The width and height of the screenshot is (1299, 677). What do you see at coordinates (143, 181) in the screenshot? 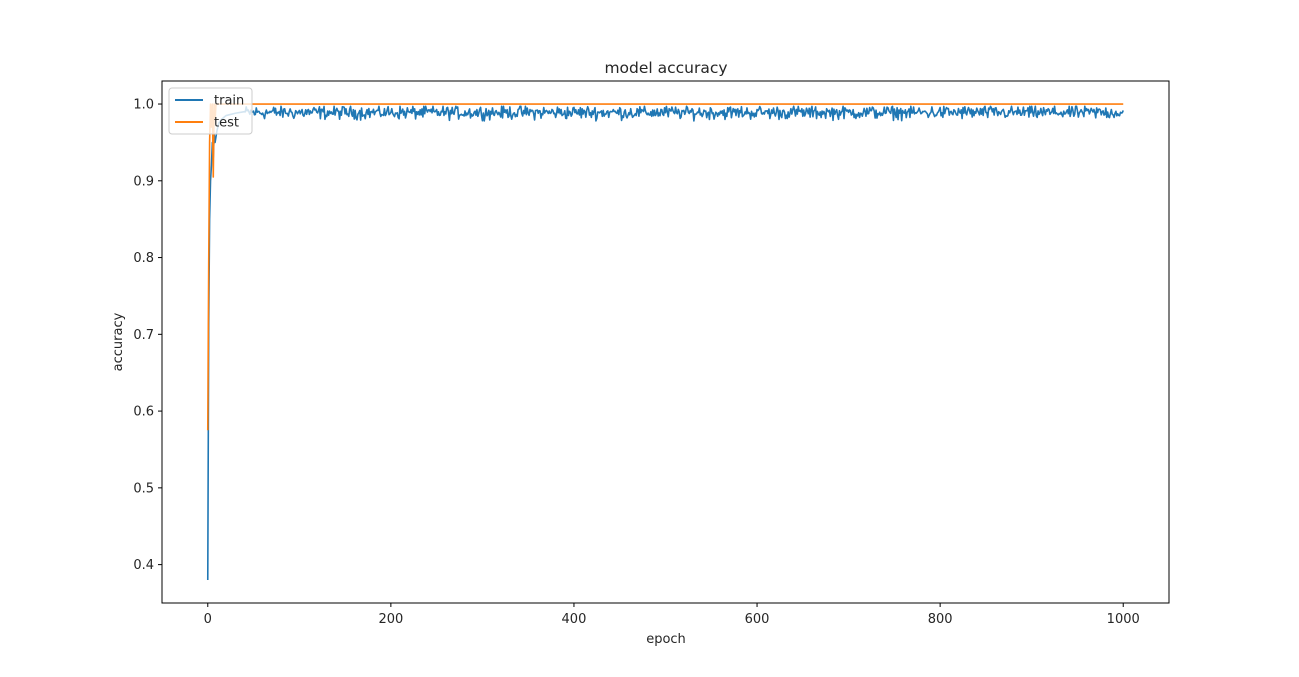
I see `y-tick-label: 0.9` at bounding box center [143, 181].